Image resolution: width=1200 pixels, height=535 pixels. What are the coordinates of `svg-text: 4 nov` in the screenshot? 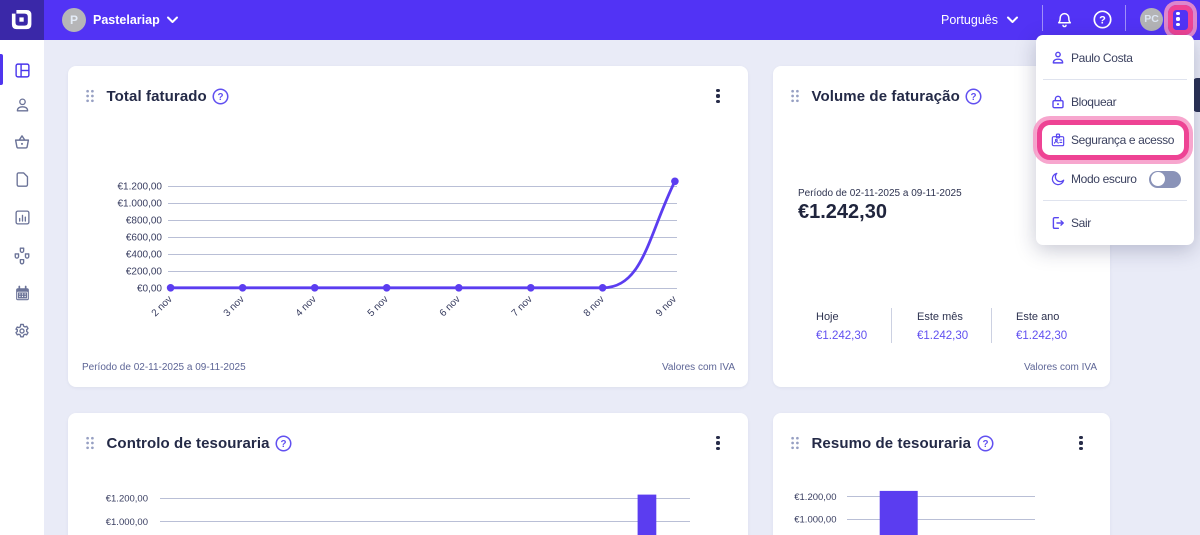 It's located at (306, 306).